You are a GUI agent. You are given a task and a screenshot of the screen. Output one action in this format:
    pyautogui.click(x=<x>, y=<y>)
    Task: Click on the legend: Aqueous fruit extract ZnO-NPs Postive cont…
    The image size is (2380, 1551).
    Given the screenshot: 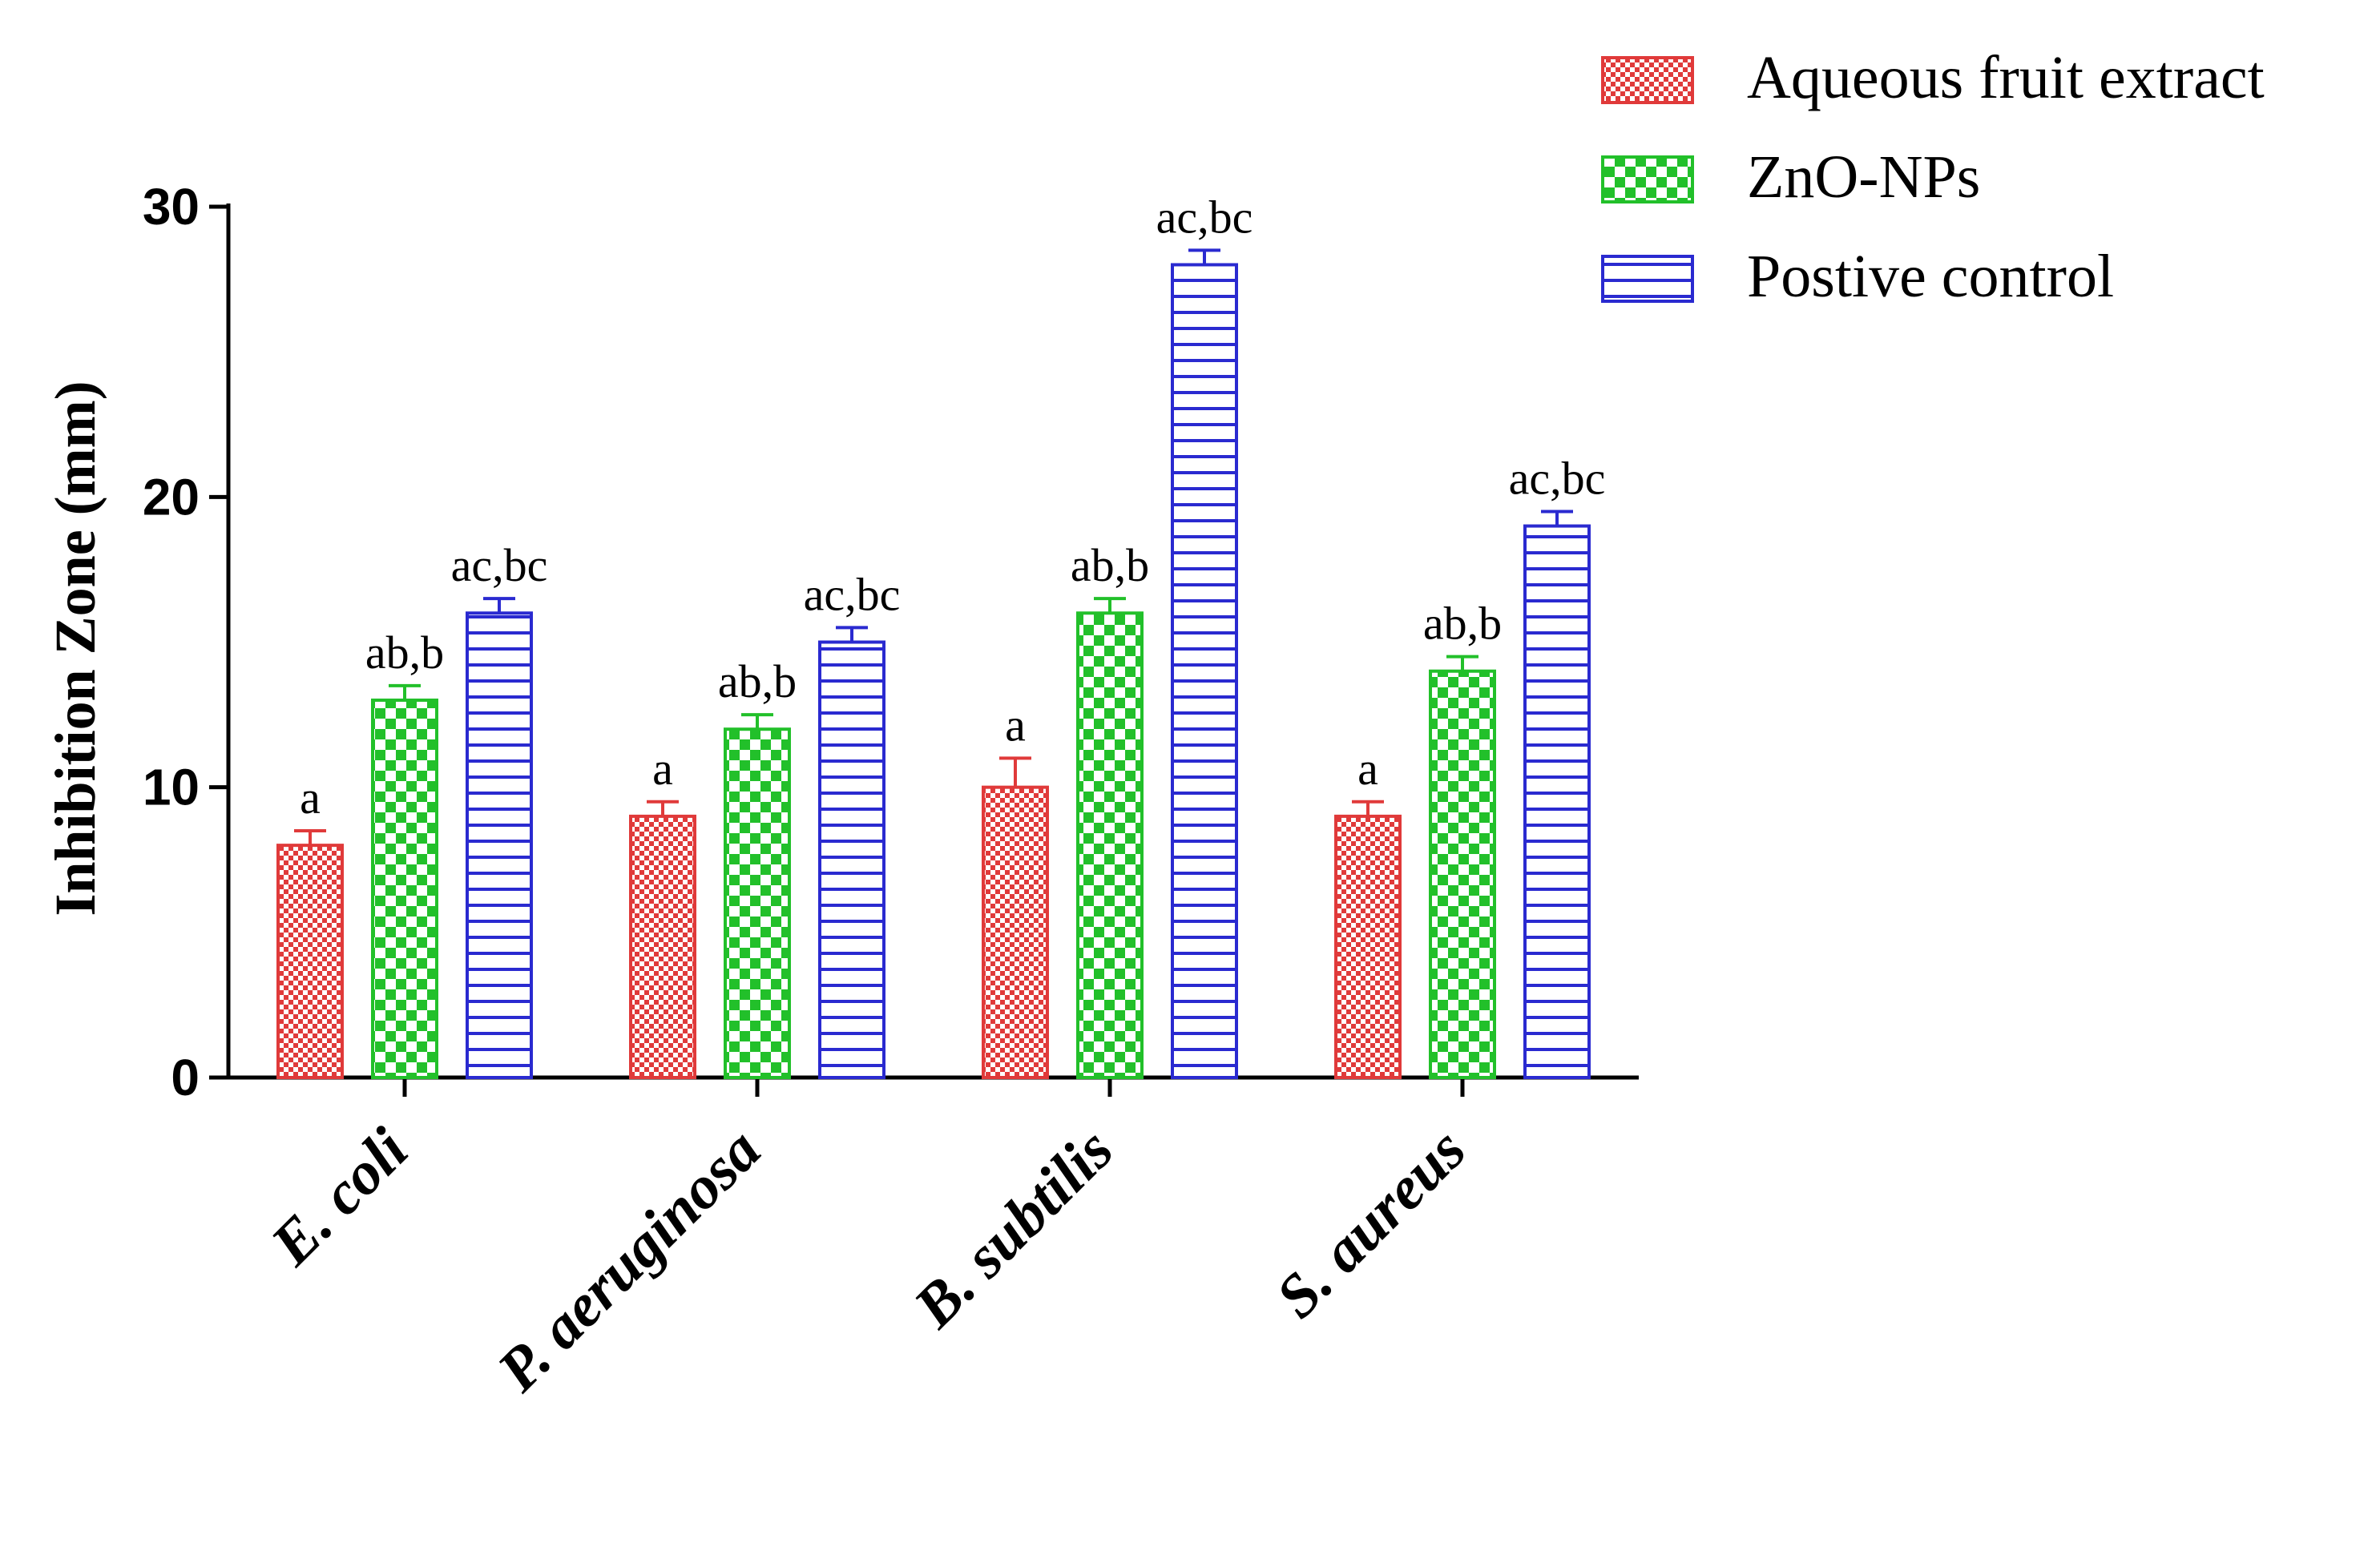 What is the action you would take?
    pyautogui.click(x=1933, y=177)
    